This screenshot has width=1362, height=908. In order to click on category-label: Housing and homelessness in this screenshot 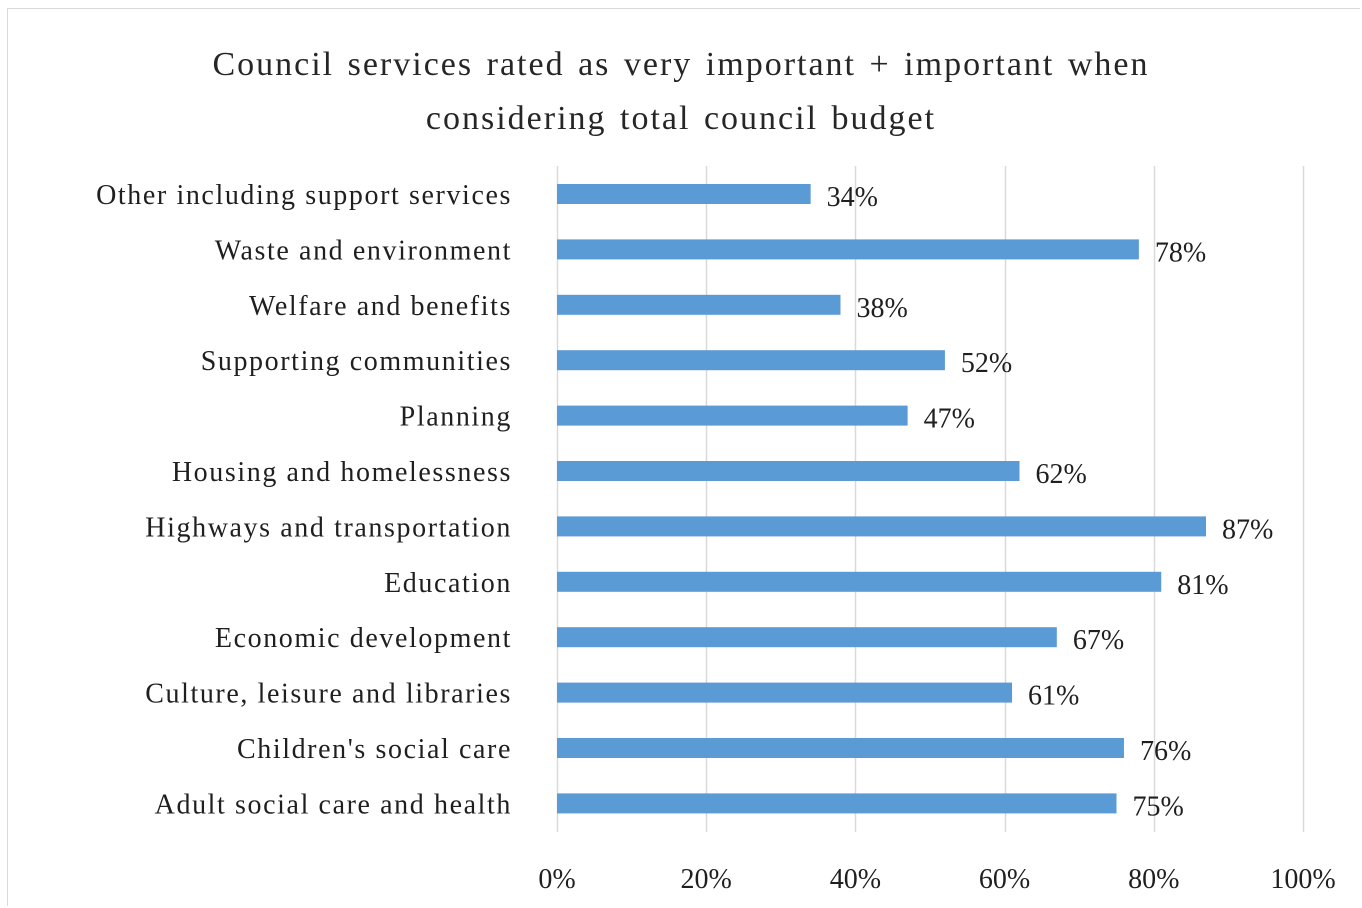, I will do `click(342, 472)`.